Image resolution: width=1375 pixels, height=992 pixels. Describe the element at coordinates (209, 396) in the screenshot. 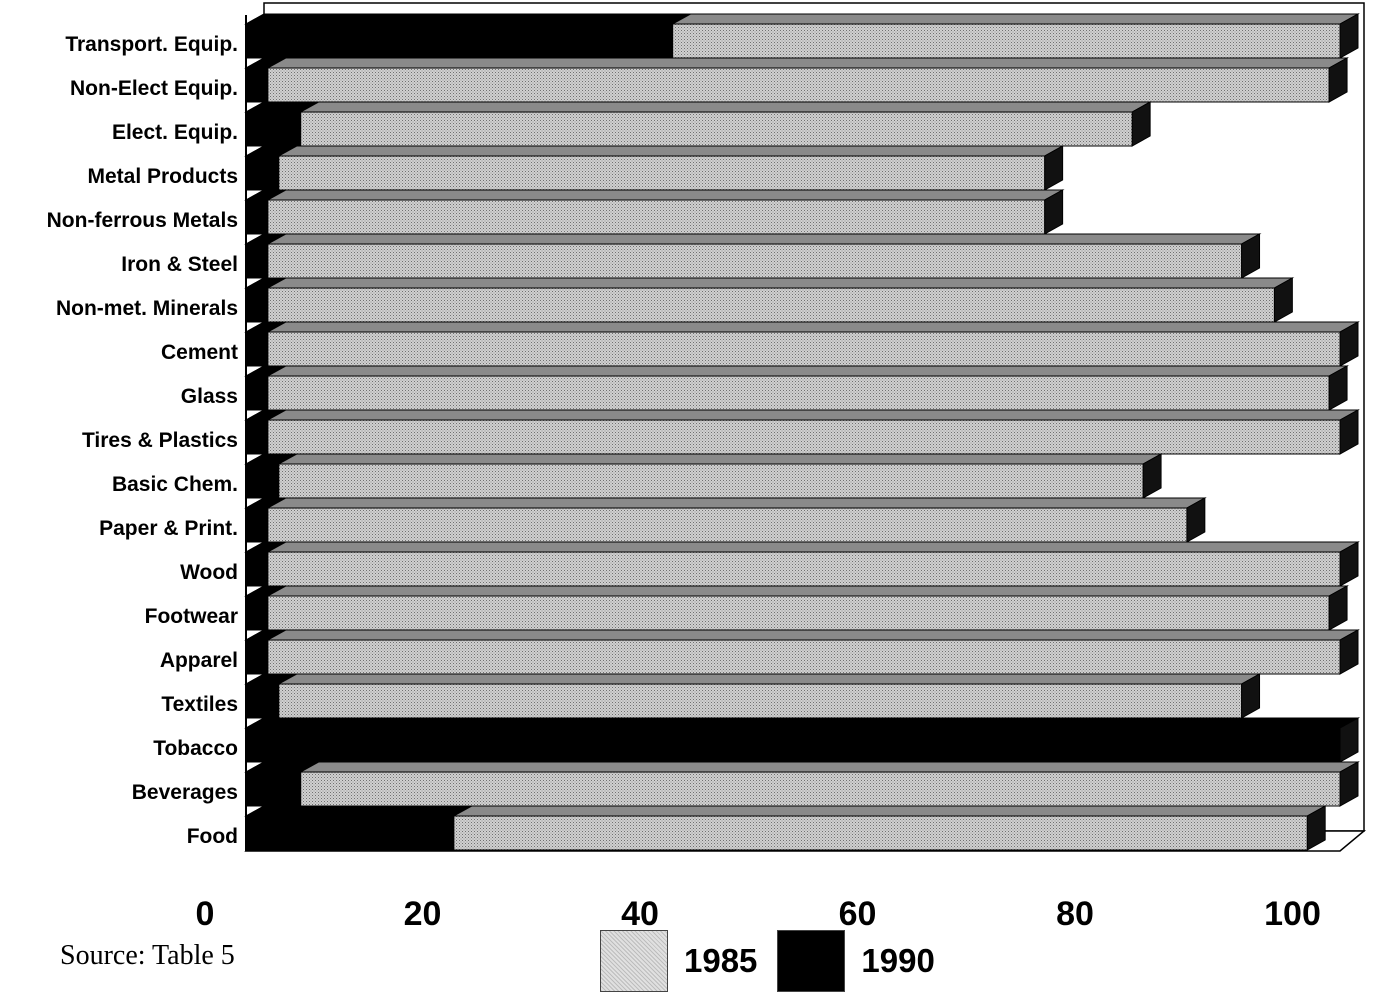

I see `category-label: Glass` at that location.